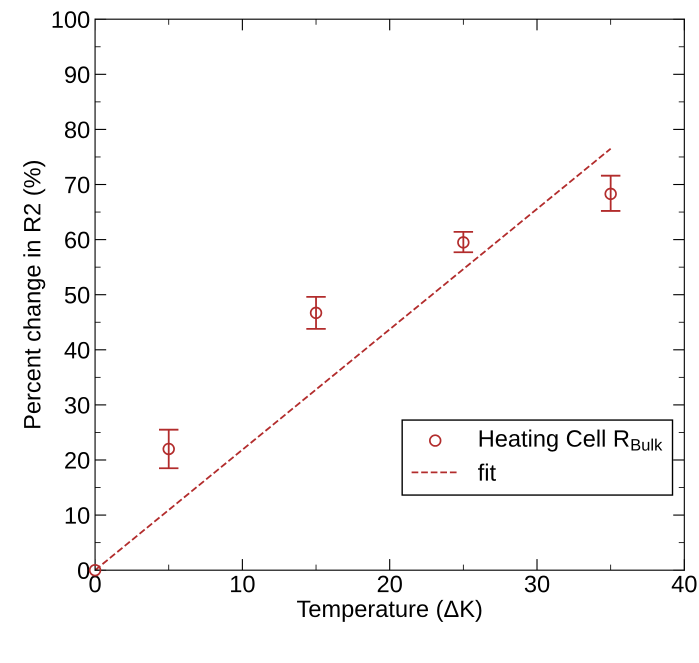 The image size is (699, 663). Describe the element at coordinates (95, 584) in the screenshot. I see `x-tick-label: 0` at that location.